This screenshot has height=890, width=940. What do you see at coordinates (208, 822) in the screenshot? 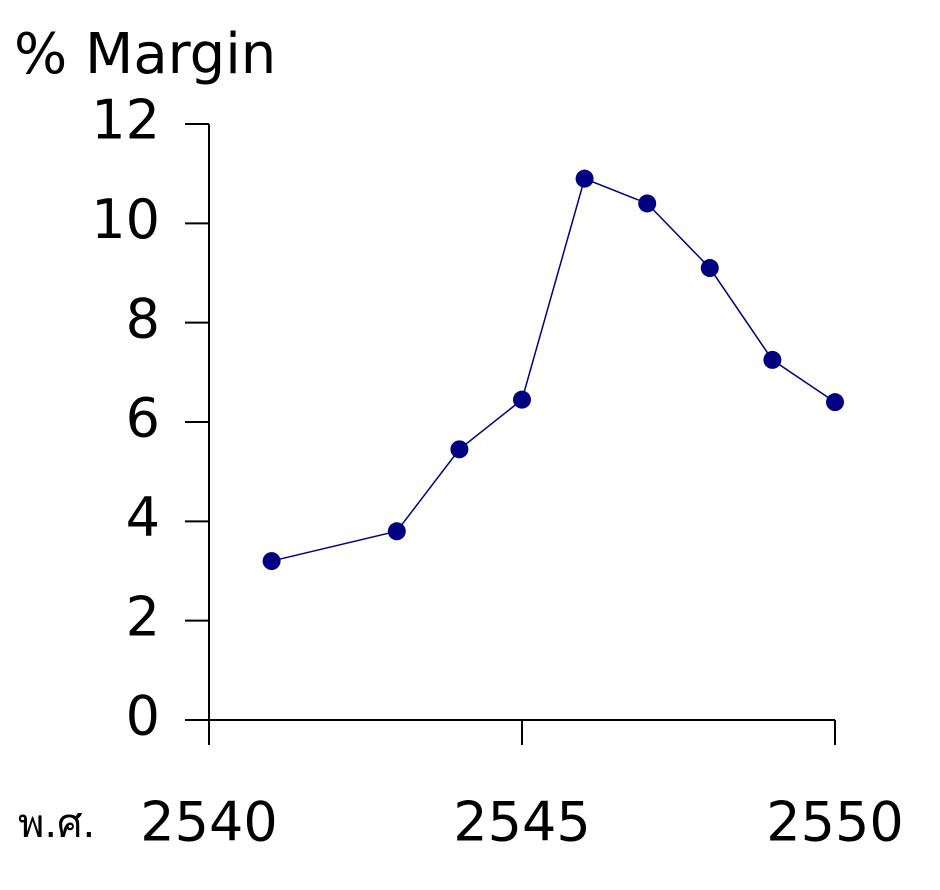
I see `x-tick-label: 2540` at bounding box center [208, 822].